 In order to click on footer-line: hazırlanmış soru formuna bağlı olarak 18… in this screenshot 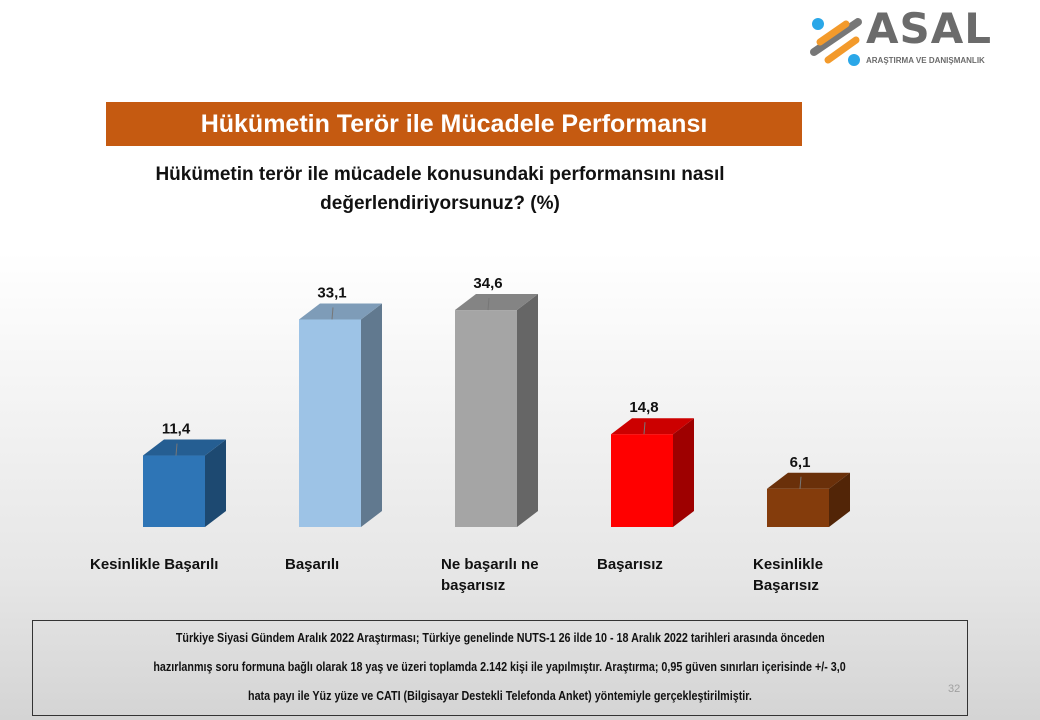, I will do `click(500, 667)`.